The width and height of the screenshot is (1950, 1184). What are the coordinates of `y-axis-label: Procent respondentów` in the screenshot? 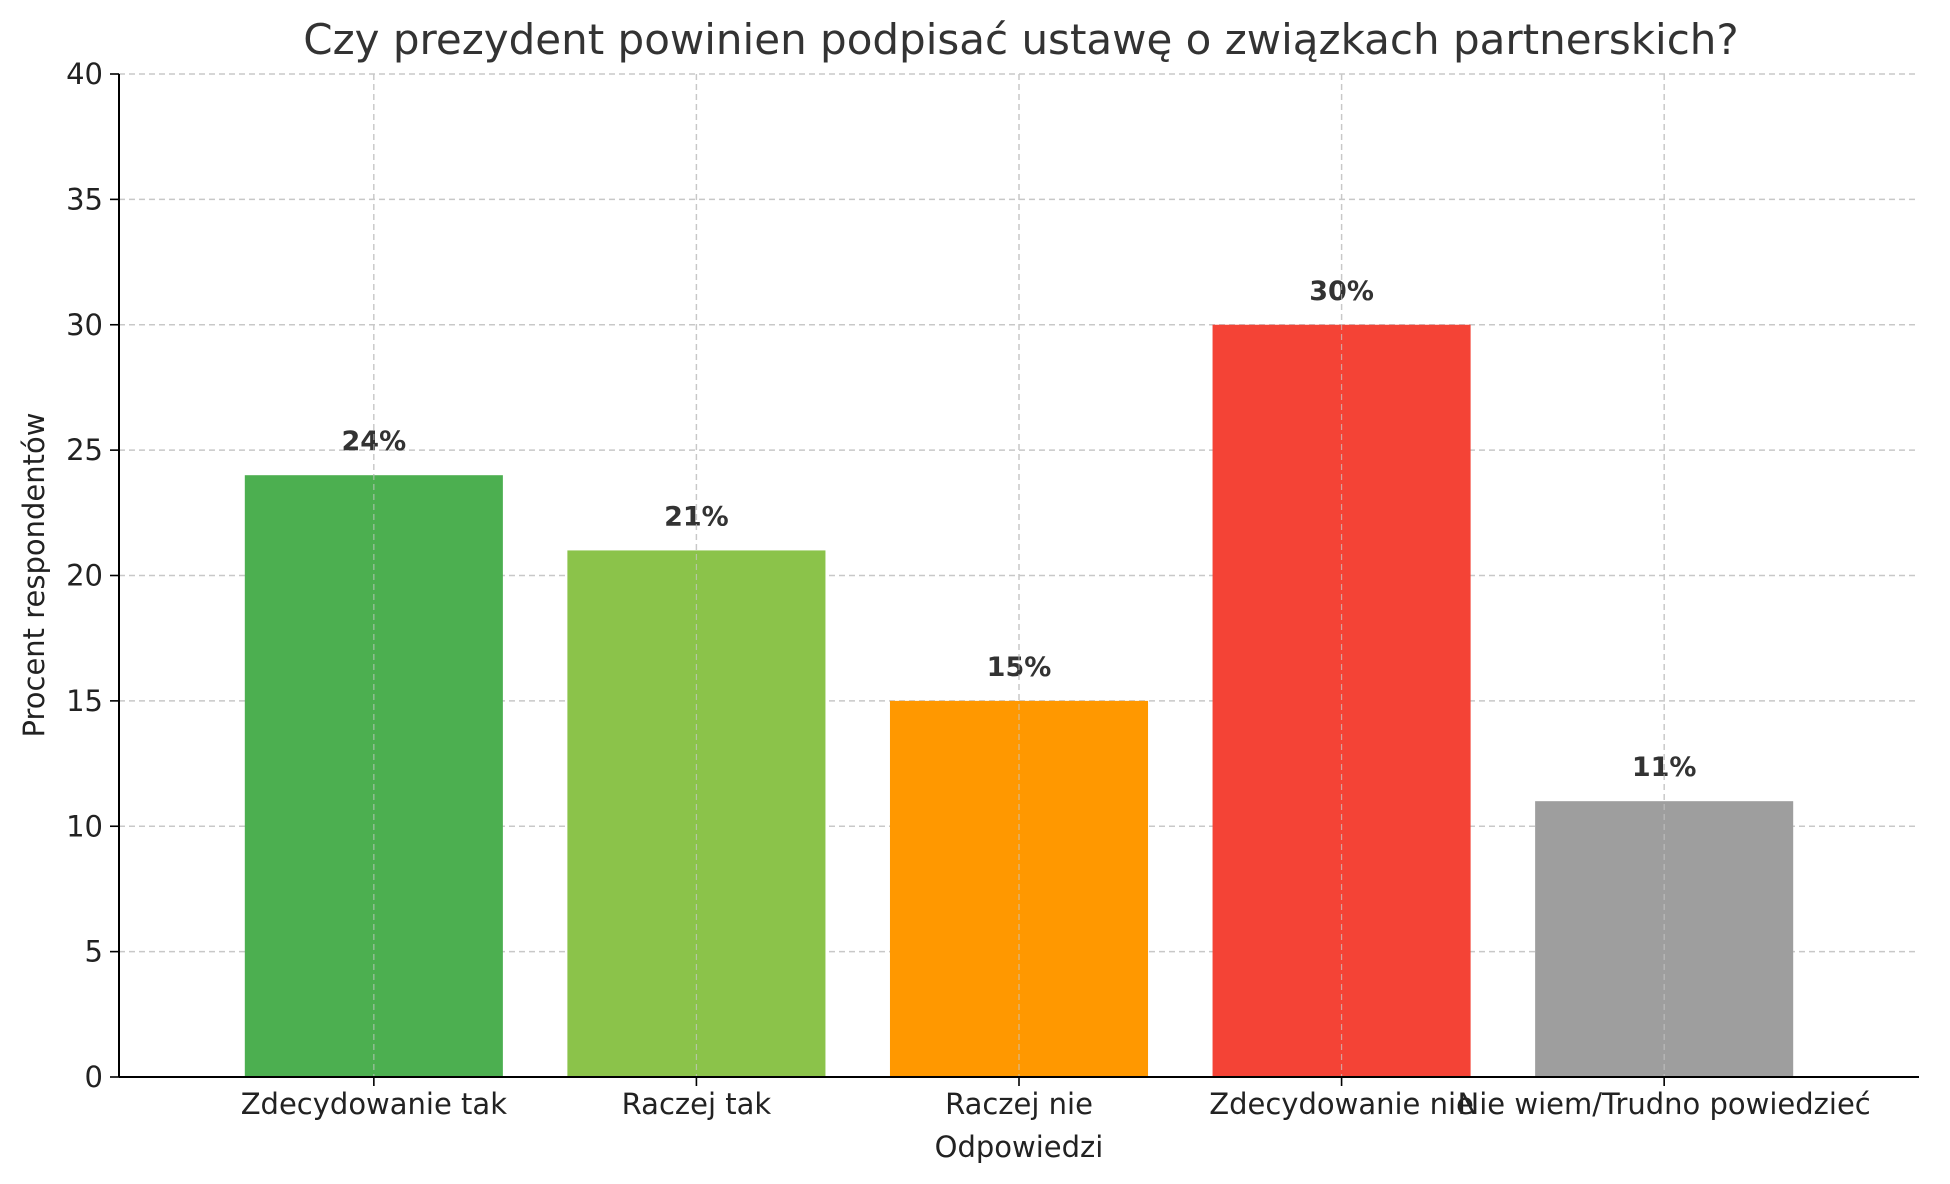 It's located at (34, 575).